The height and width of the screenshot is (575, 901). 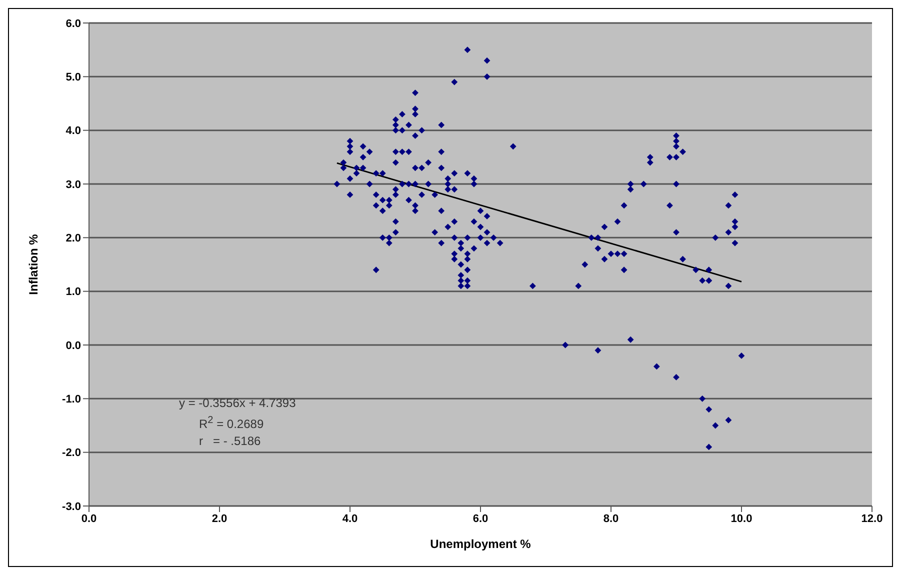 What do you see at coordinates (73, 78) in the screenshot?
I see `y-tick-label: 5.0` at bounding box center [73, 78].